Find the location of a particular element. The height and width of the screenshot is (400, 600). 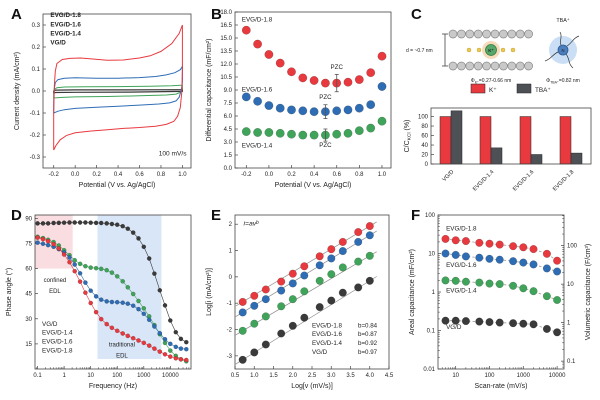

svg-text: 18.0 is located at coordinates (226, 13).